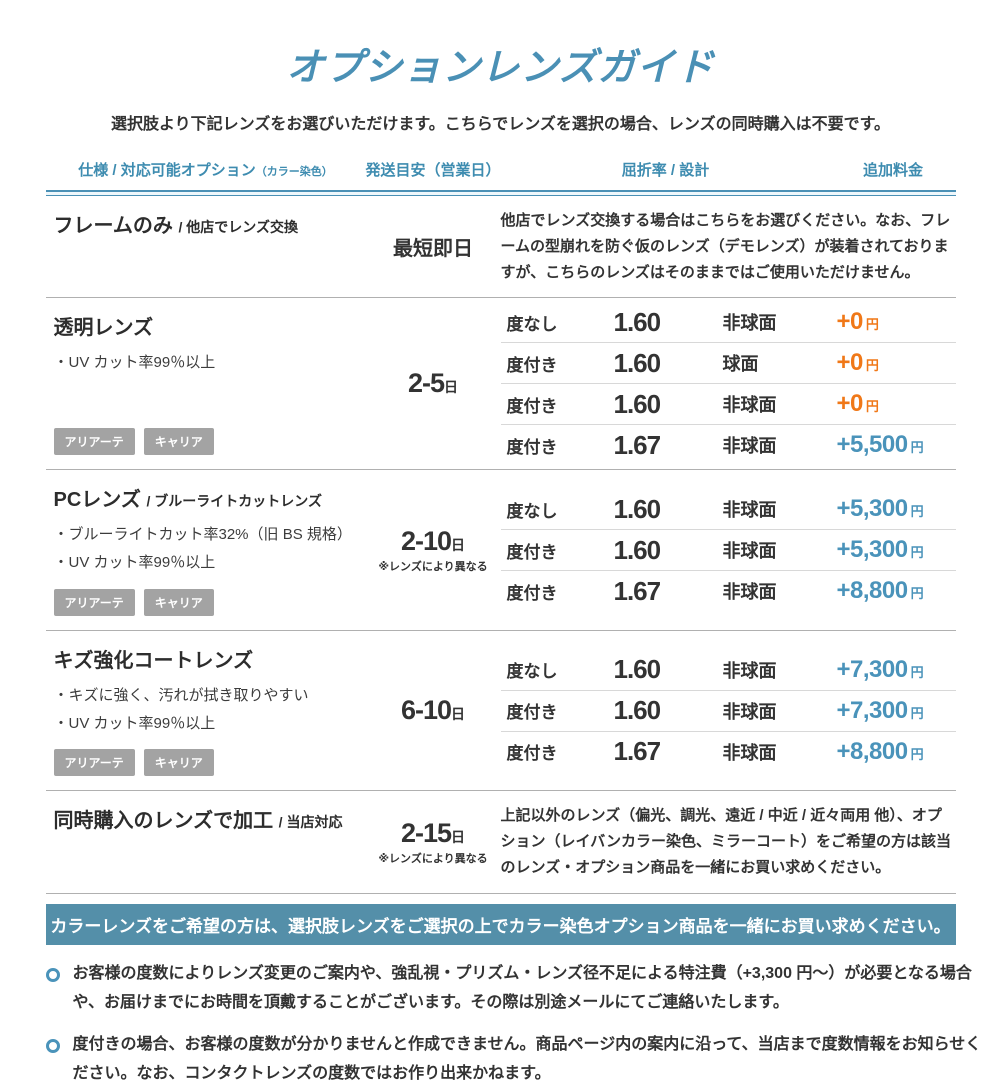 The height and width of the screenshot is (1089, 1001). What do you see at coordinates (500, 68) in the screenshot?
I see `page-title: オプションレンズガイド` at bounding box center [500, 68].